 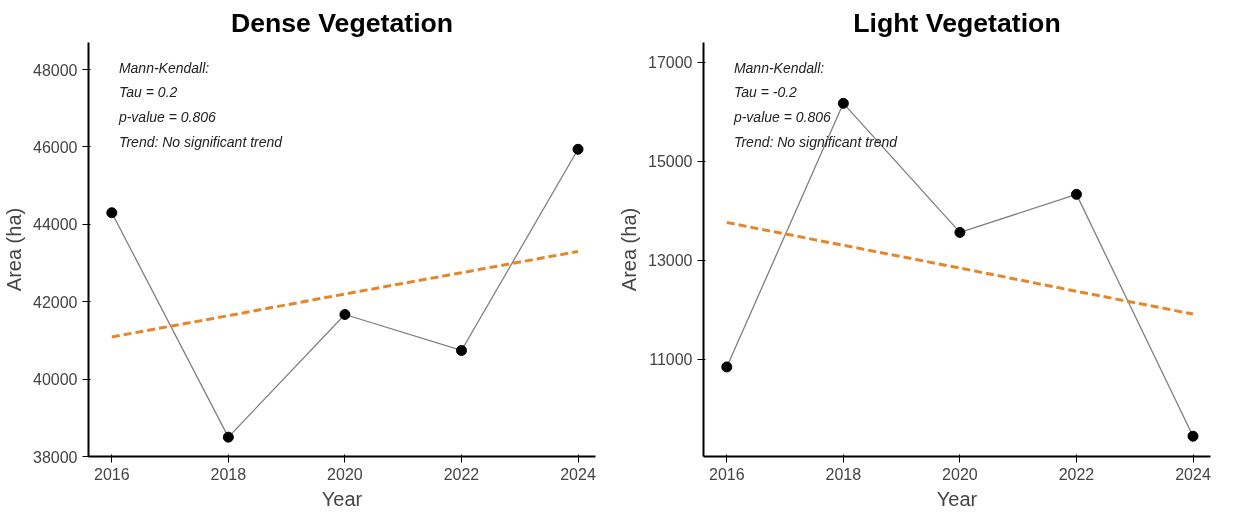 I want to click on annotation: Tau = 0.2, so click(x=148, y=92).